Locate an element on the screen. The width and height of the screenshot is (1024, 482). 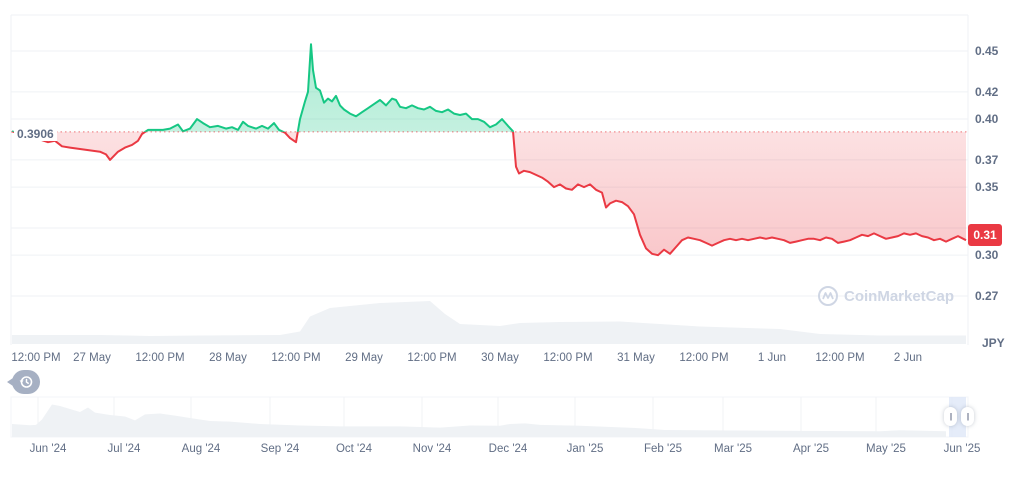
navigator-tick-label: Jan '25 is located at coordinates (585, 449).